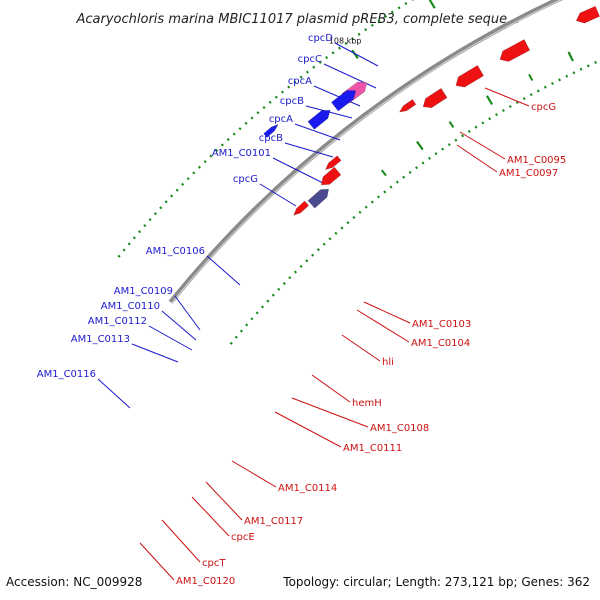 The width and height of the screenshot is (600, 600). Describe the element at coordinates (543, 107) in the screenshot. I see `reverse-gene-label: cpcG` at that location.